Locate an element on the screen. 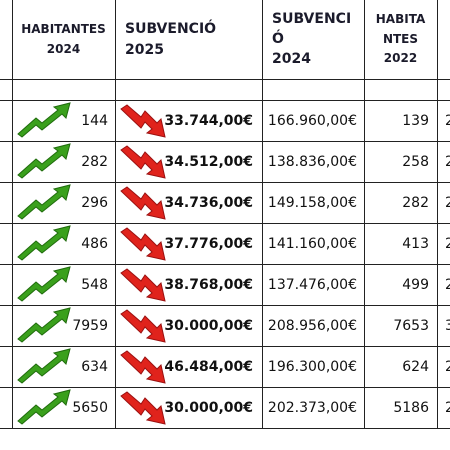  header-text: SUBVENCIÓ is located at coordinates (171, 29).